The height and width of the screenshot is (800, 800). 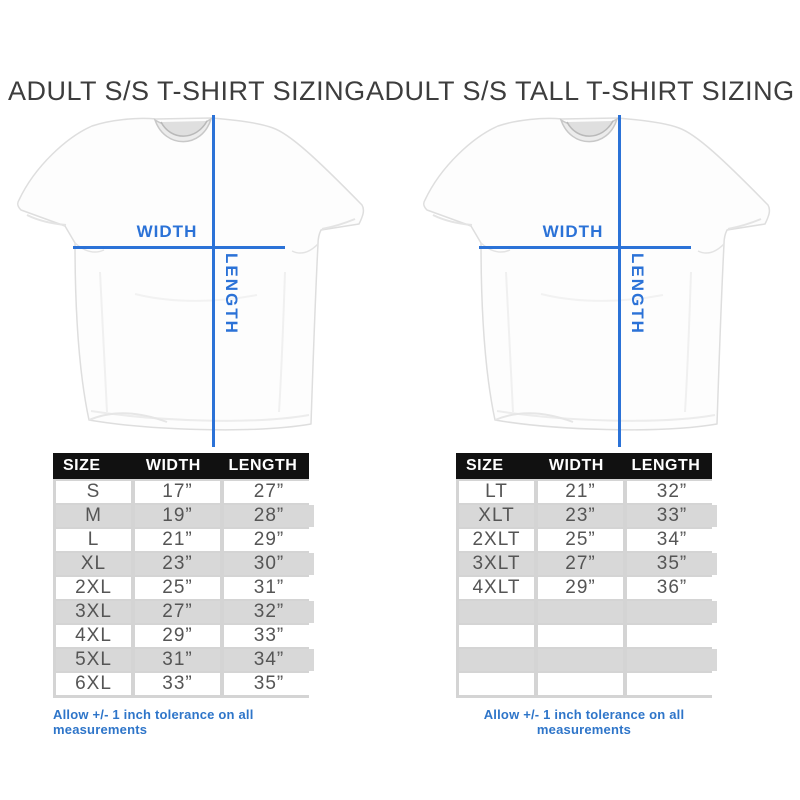 I want to click on table-cell: 3XL, so click(x=93, y=612).